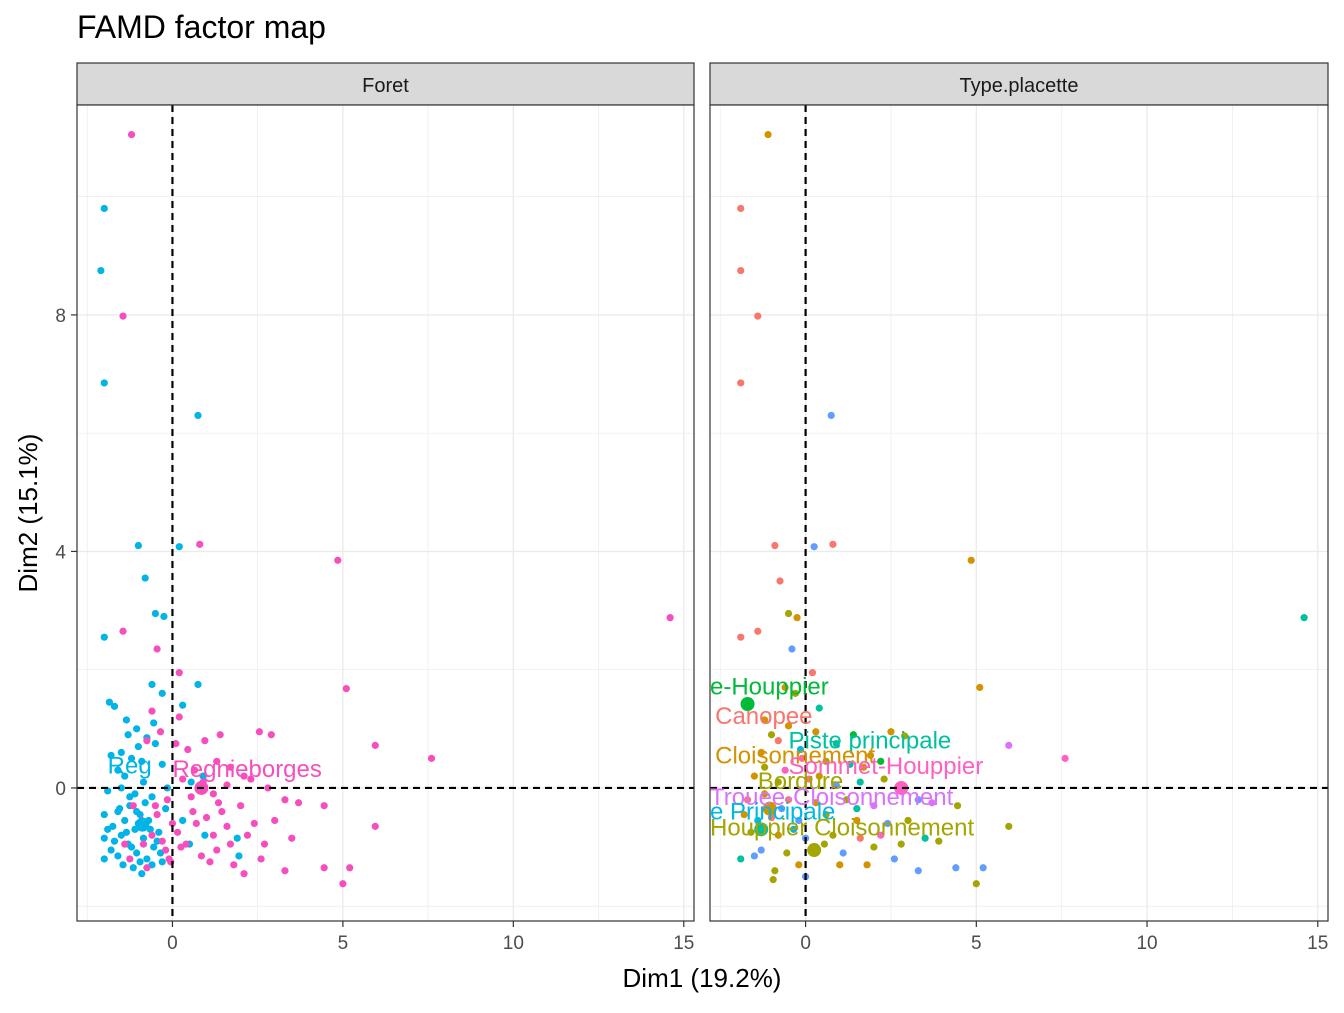  What do you see at coordinates (870, 741) in the screenshot?
I see `category-label: Piste principale` at bounding box center [870, 741].